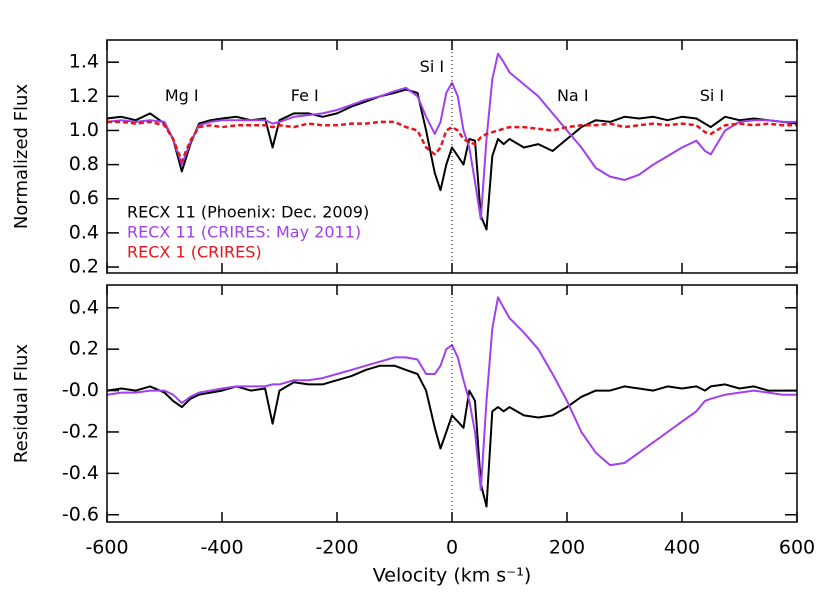 The image size is (830, 593). I want to click on x-tick-label: 200, so click(567, 548).